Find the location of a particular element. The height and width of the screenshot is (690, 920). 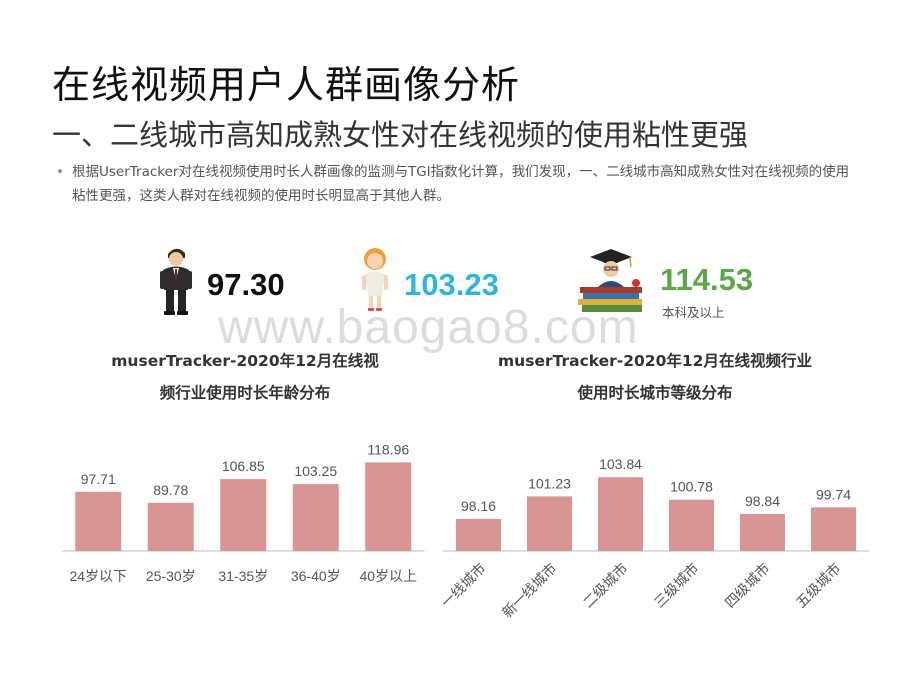

tick-label: 四级城市 is located at coordinates (747, 585).